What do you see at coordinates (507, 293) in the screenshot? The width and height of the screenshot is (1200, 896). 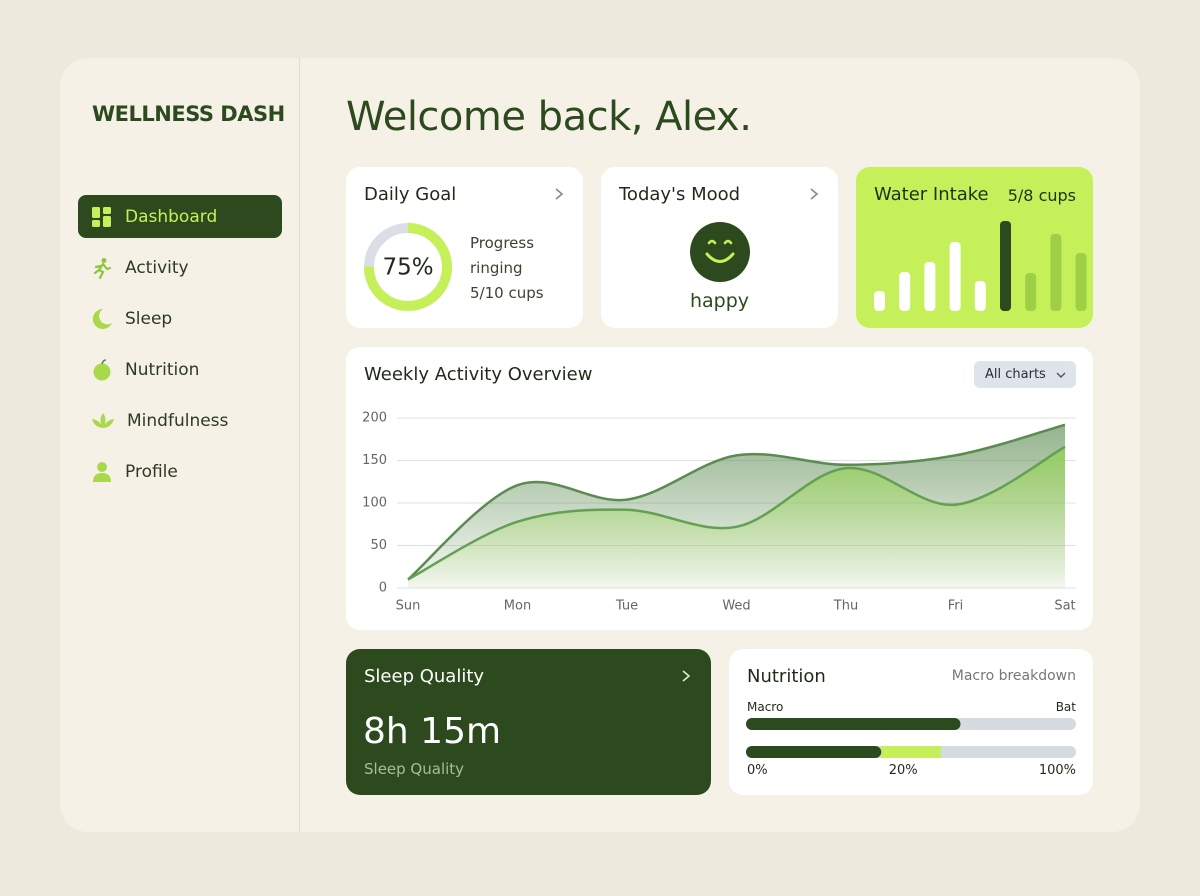 I see `goal-line: 5/10 cups` at bounding box center [507, 293].